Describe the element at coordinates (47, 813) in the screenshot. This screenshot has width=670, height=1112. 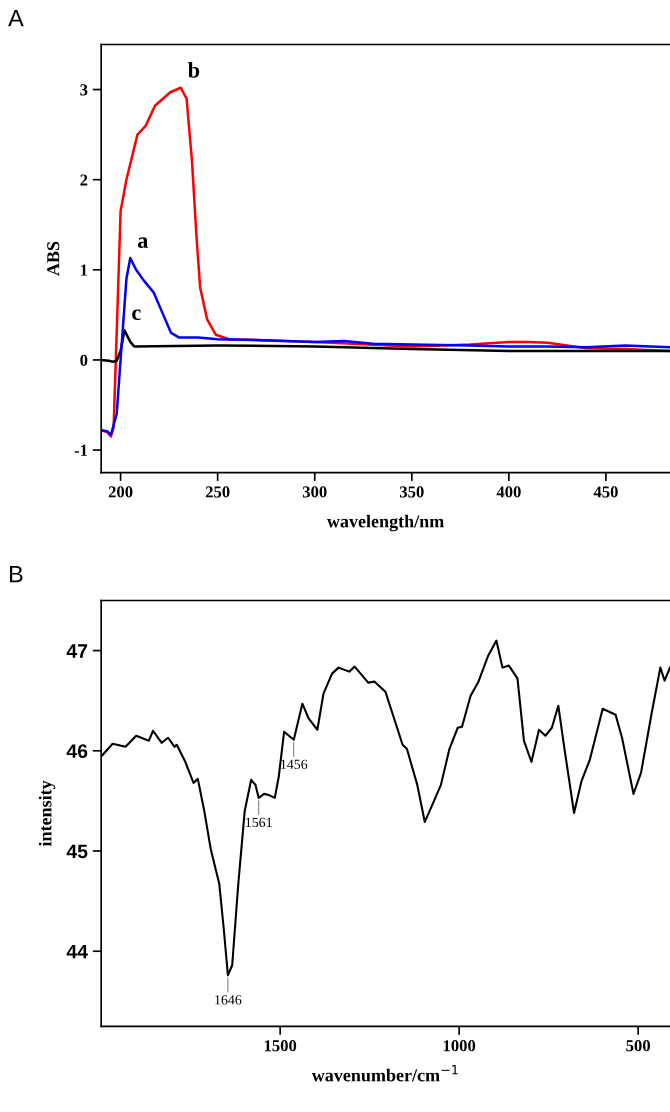
I see `y-axis-title: intensity` at that location.